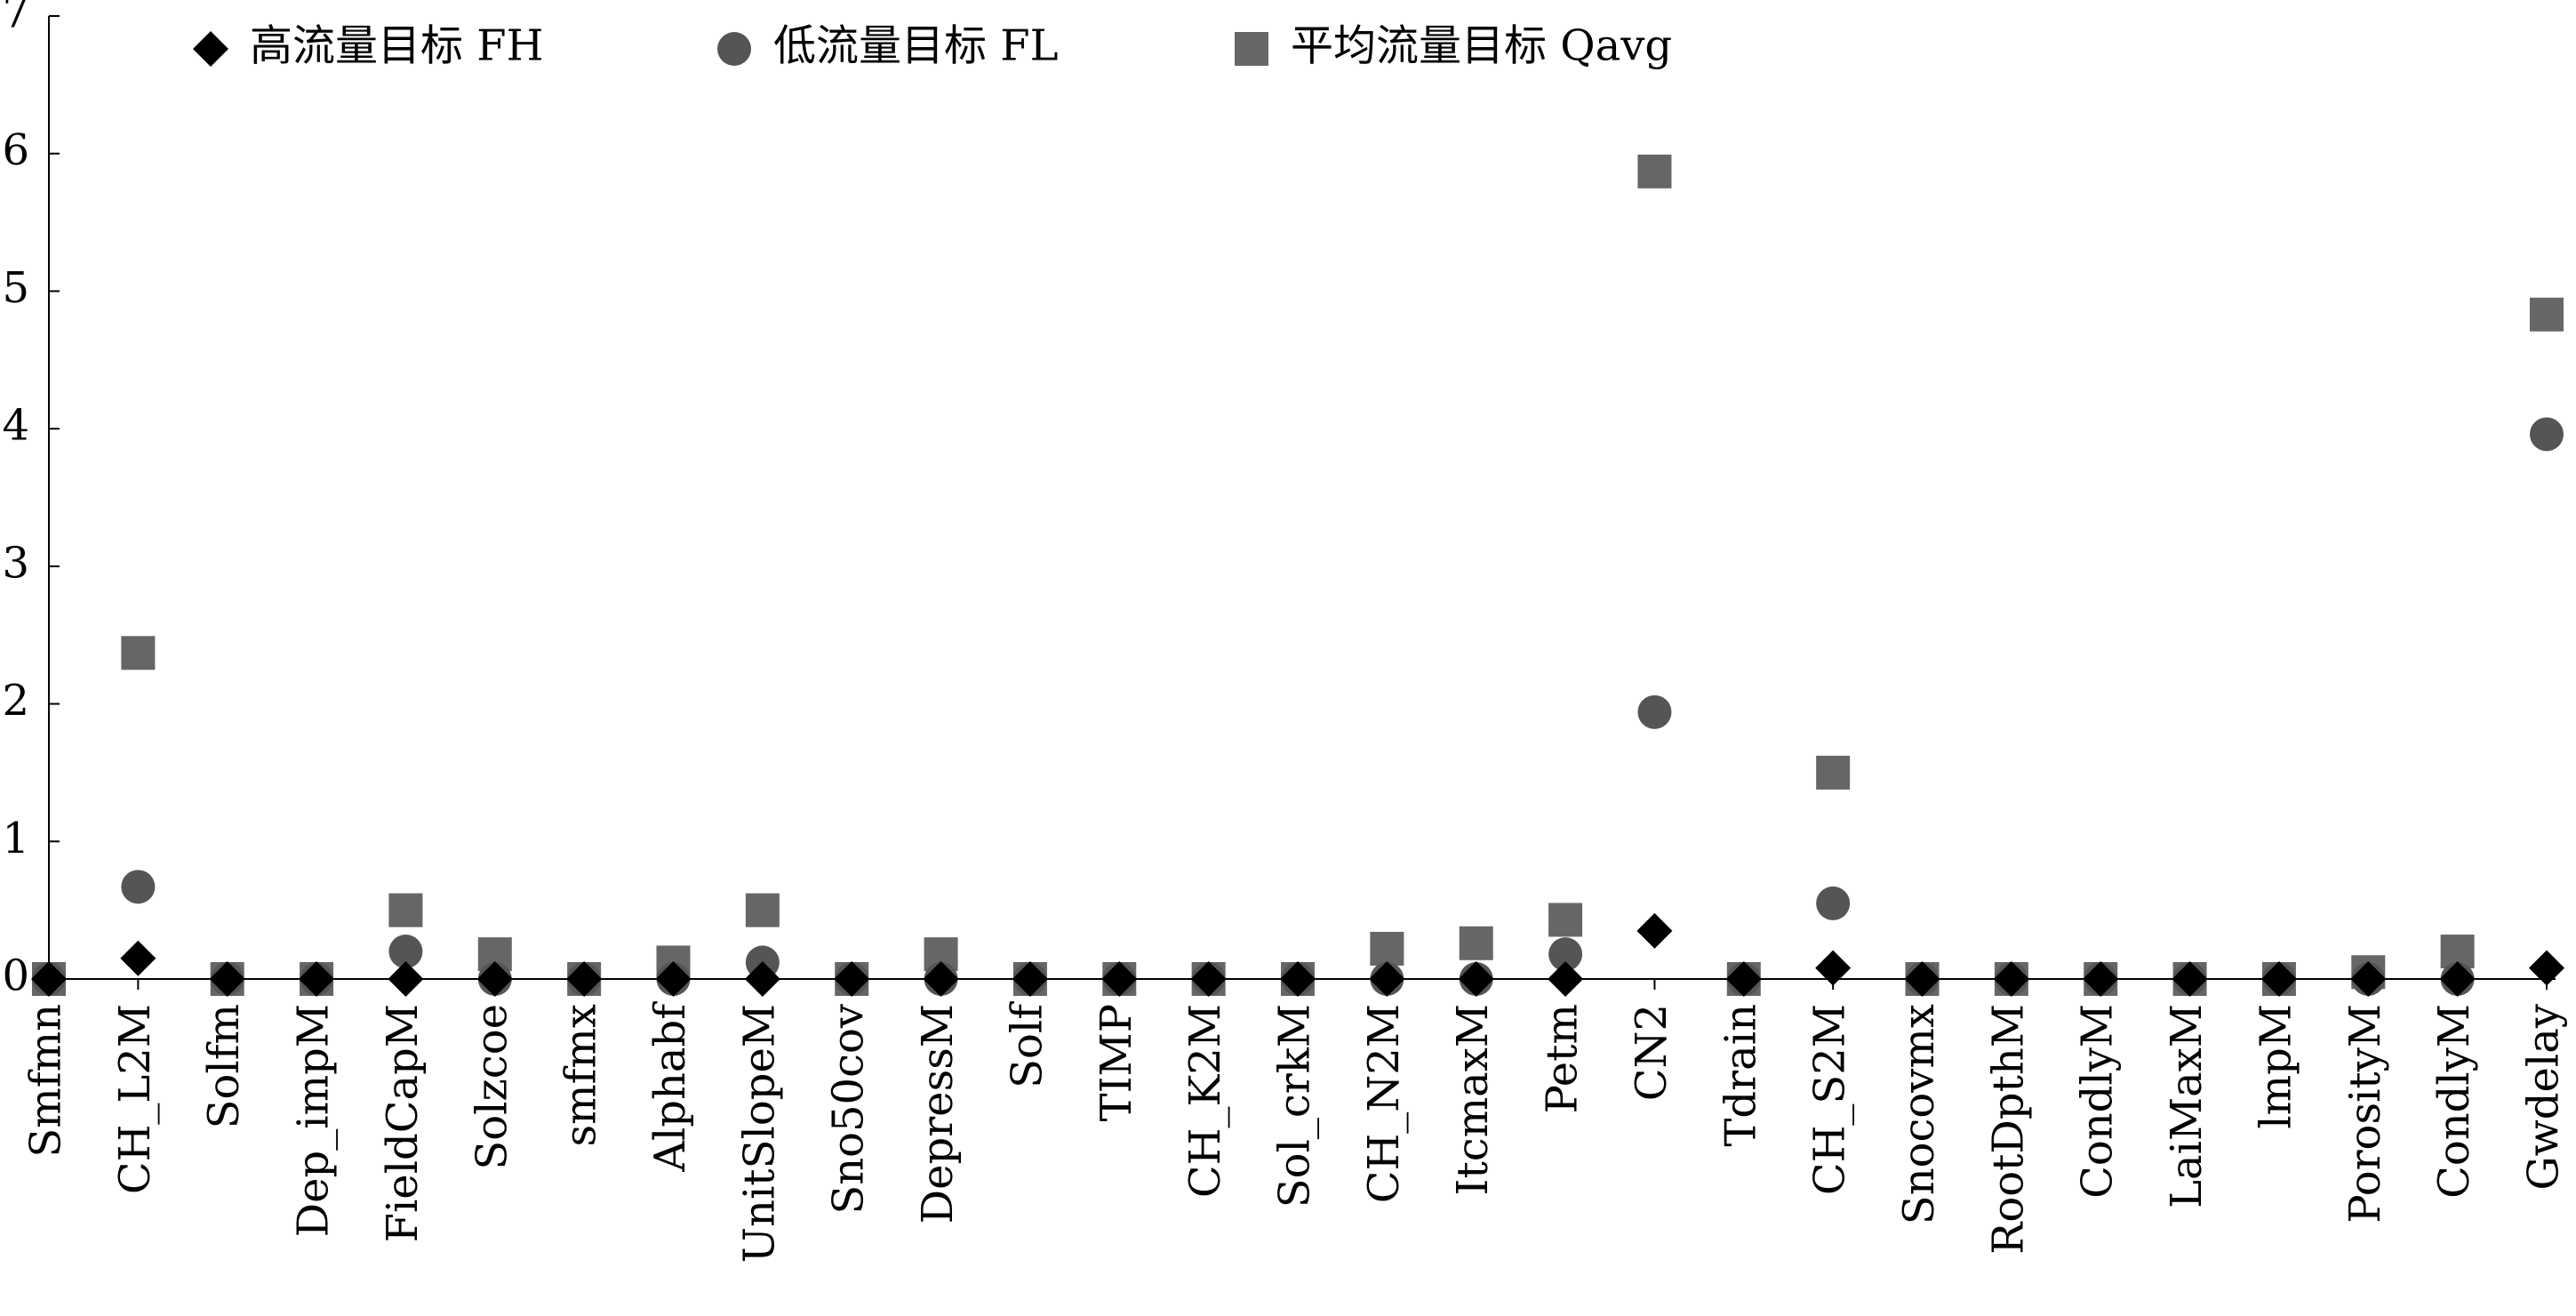  Describe the element at coordinates (15, 426) in the screenshot. I see `y-tick-label: 4` at that location.